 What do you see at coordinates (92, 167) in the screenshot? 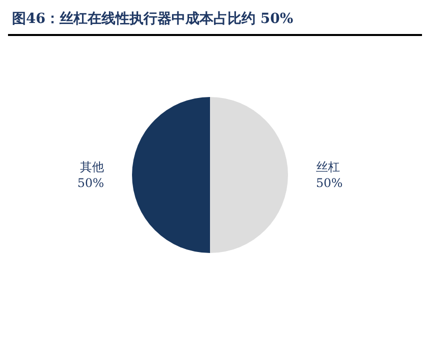
I see `slice-label: 其他` at bounding box center [92, 167].